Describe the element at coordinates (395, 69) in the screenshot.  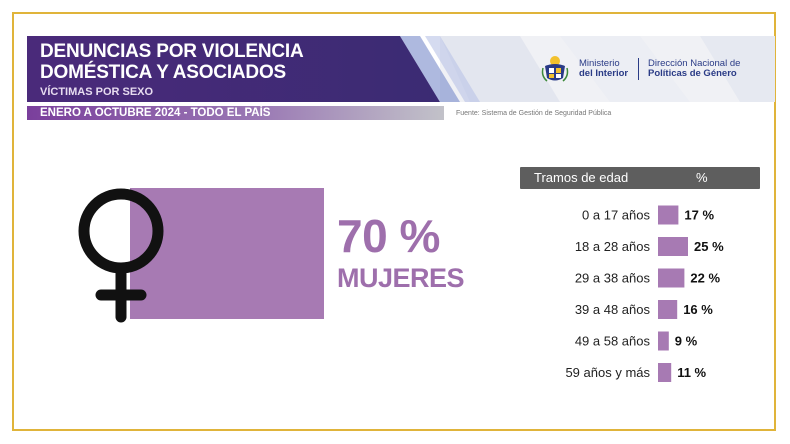
I see `header-banner` at that location.